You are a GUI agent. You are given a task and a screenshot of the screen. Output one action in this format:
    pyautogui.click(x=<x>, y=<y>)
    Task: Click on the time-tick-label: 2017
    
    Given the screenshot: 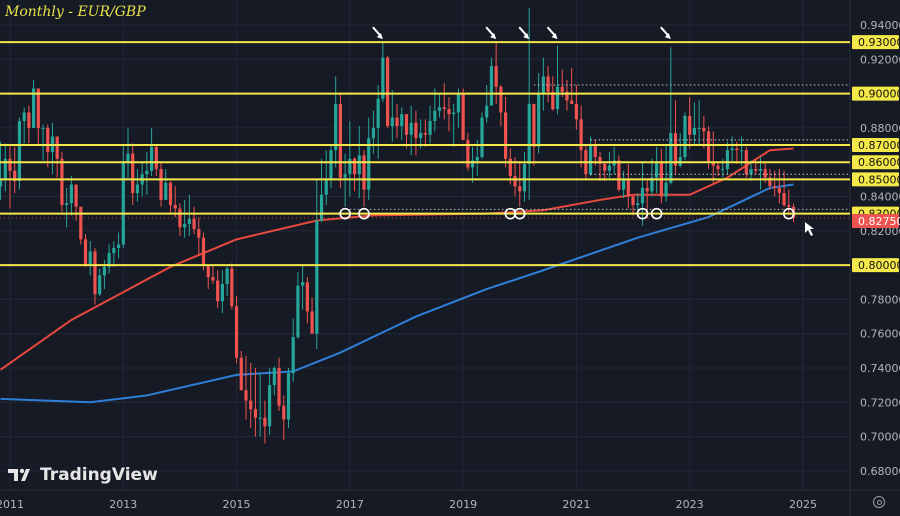 What is the action you would take?
    pyautogui.click(x=350, y=504)
    